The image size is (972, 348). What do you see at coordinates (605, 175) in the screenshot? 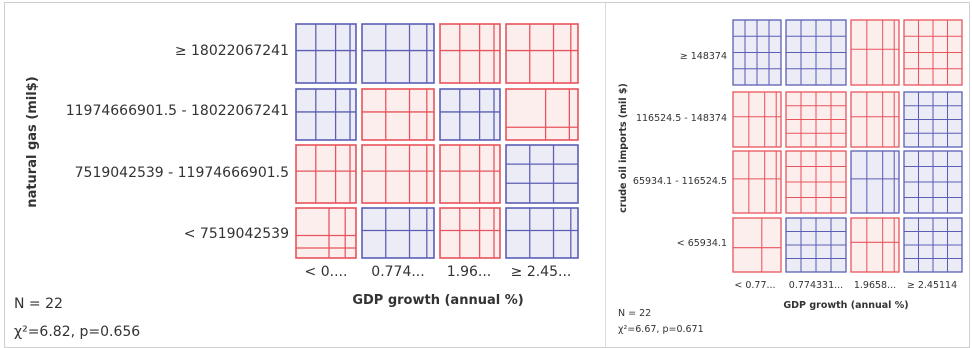
I see `panel-divider` at bounding box center [605, 175].